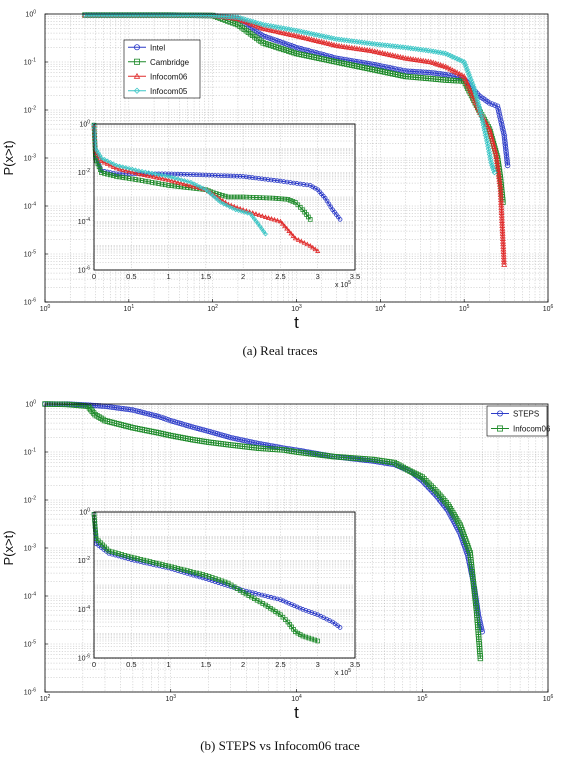 This screenshot has height=760, width=561. What do you see at coordinates (30, 692) in the screenshot?
I see `b-main-y-tick-label: 10⁻⁶` at bounding box center [30, 692].